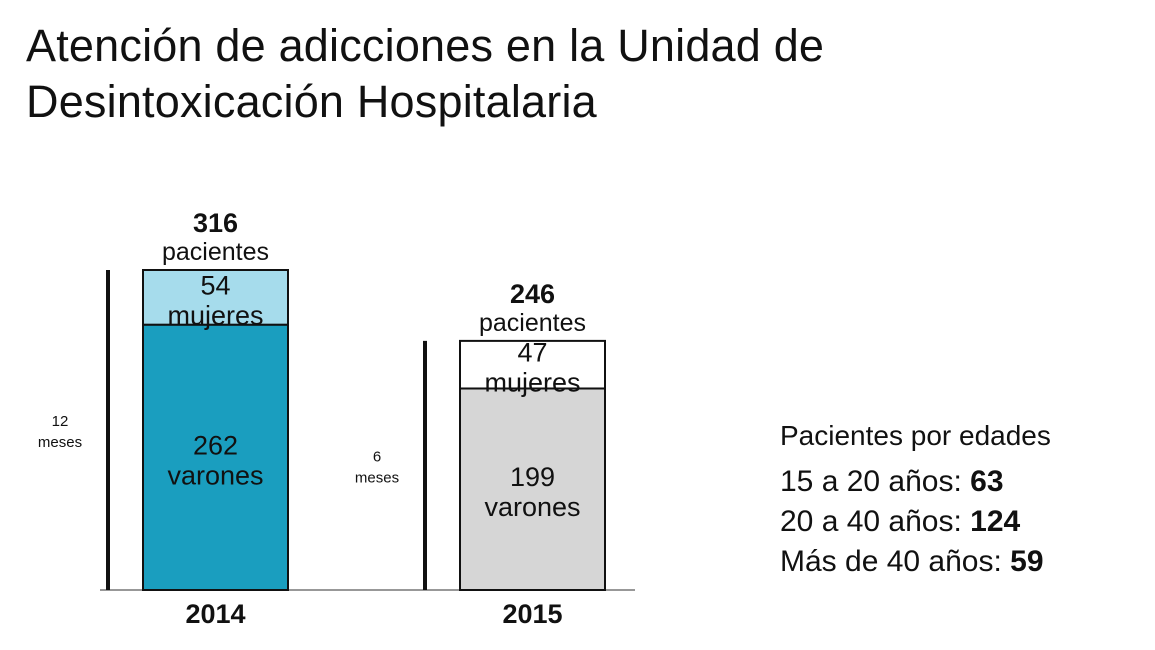  Describe the element at coordinates (895, 561) in the screenshot. I see `age-row-label: Más de 40 años:` at that location.